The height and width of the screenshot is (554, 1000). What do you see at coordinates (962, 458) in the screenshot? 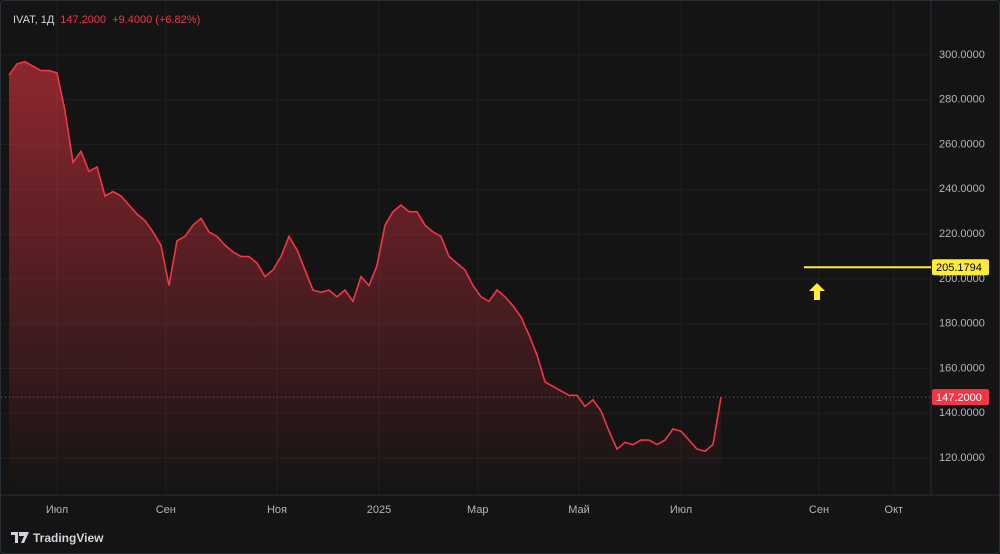
I see `y-tick-label: 120.0000` at bounding box center [962, 458].